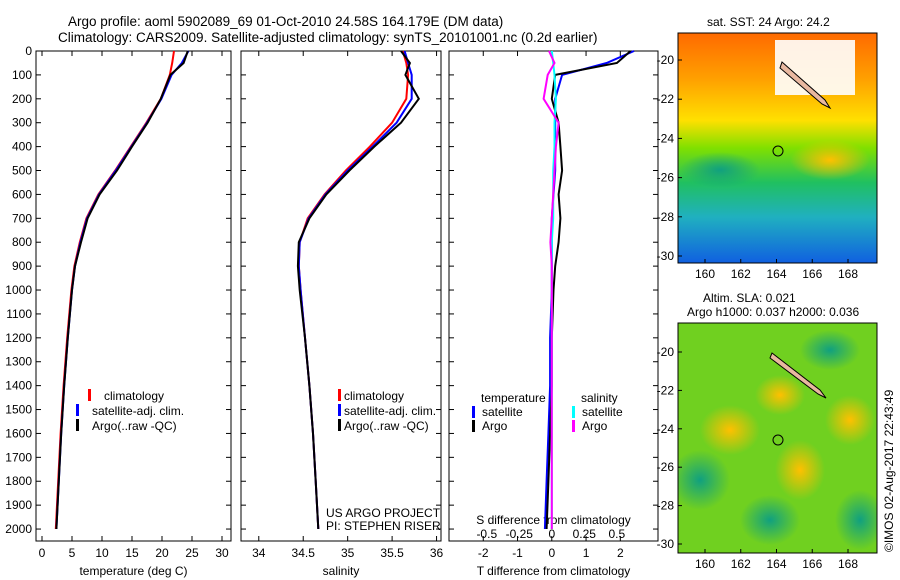 The height and width of the screenshot is (580, 900). Describe the element at coordinates (392, 553) in the screenshot. I see `x-tick-label: 35.5` at that location.